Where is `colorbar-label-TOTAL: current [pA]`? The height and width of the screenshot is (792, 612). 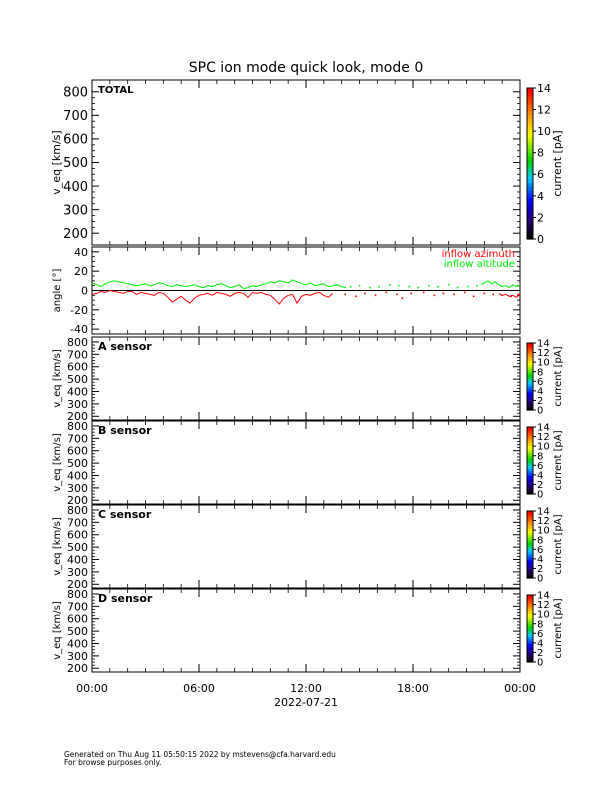
colorbar-label-TOTAL: current [pA] is located at coordinates (557, 163).